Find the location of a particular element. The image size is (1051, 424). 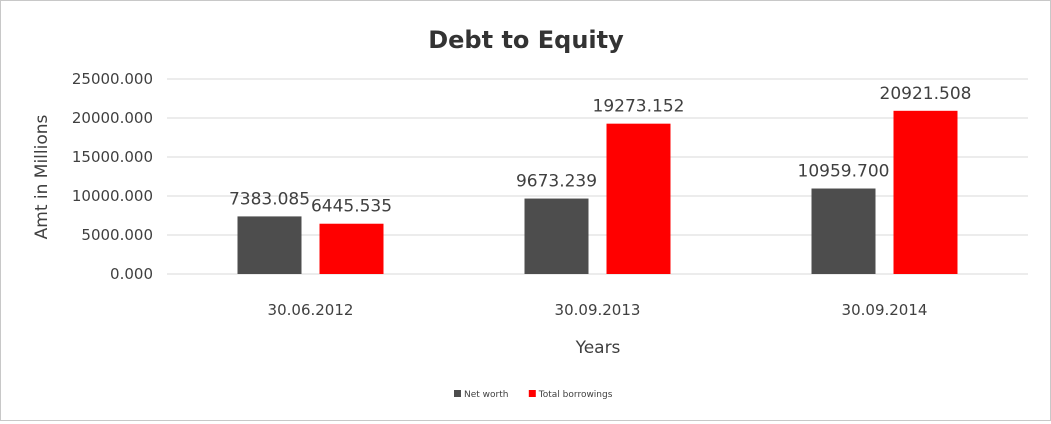

data-label: 20921.508 is located at coordinates (926, 94).